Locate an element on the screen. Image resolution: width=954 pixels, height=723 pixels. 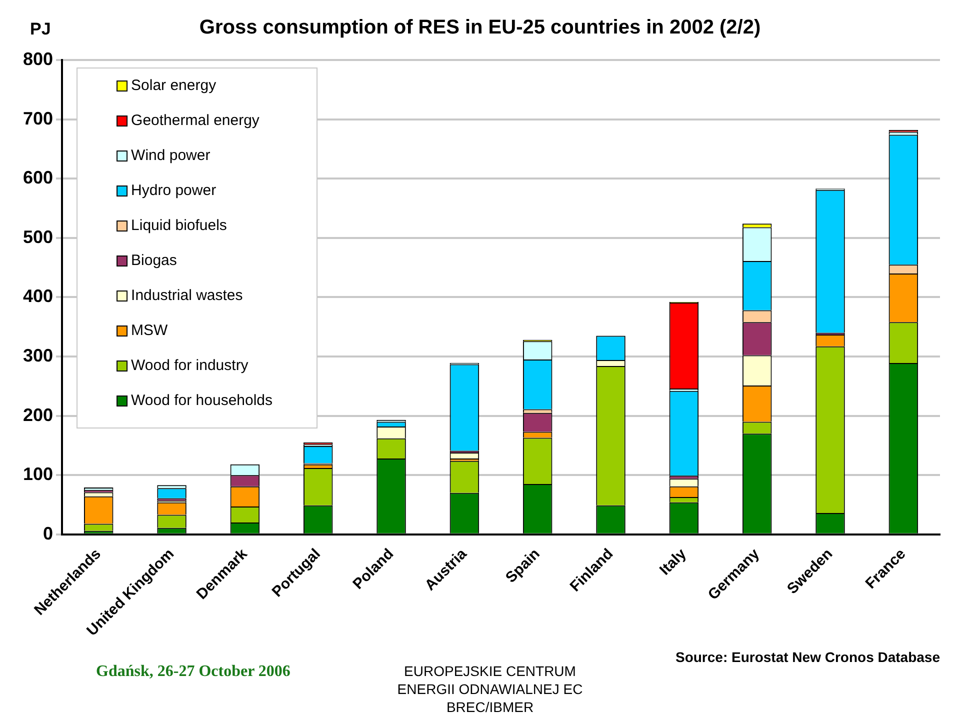
y-tick-label: 500 is located at coordinates (38, 236).